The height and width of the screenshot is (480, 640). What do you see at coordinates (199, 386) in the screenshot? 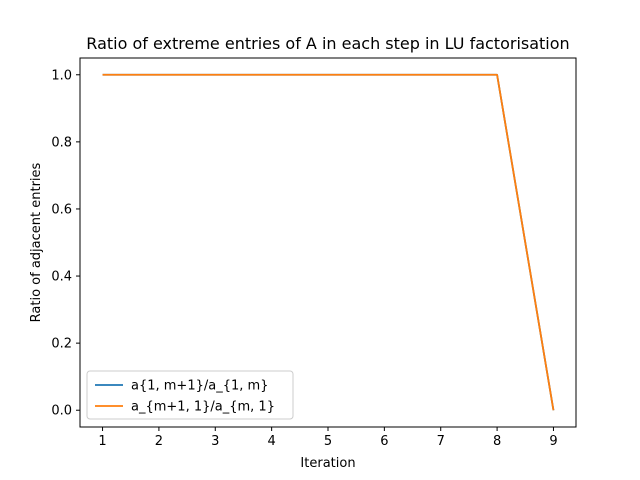
I see `legend-label-1: a{1, m+1}/a_{1, m}` at bounding box center [199, 386].